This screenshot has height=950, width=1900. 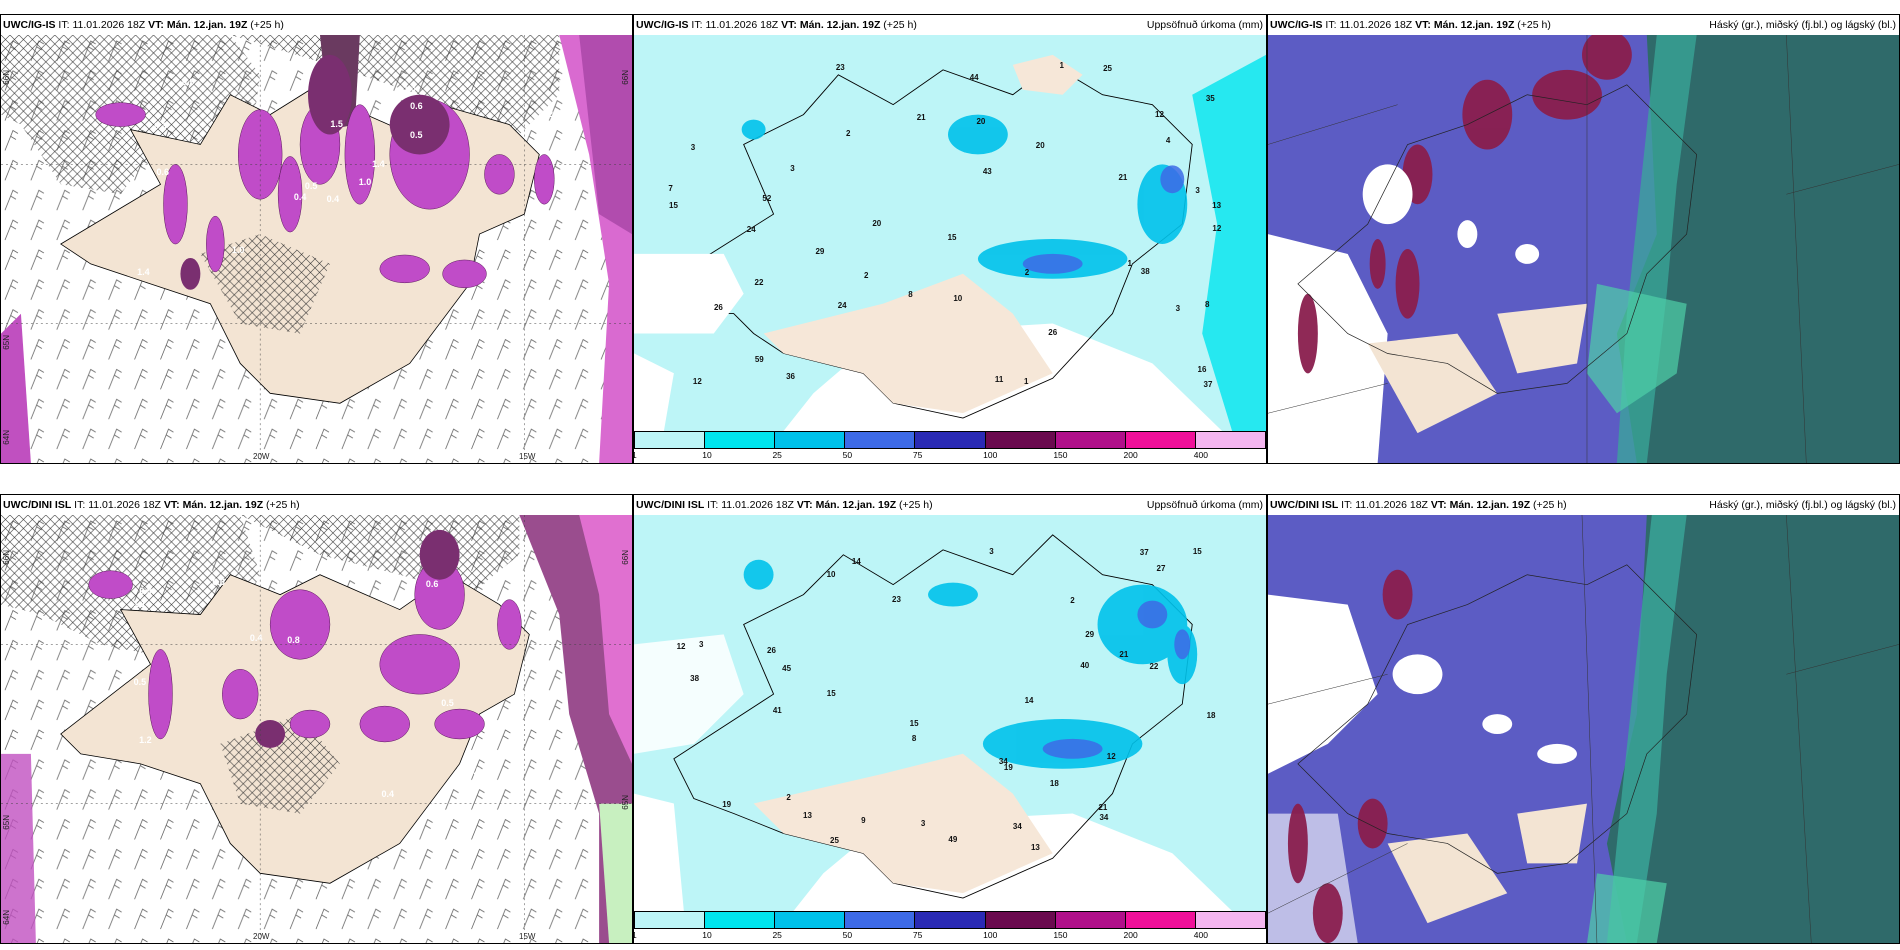 What do you see at coordinates (974, 77) in the screenshot?
I see `map-value-label: 44` at bounding box center [974, 77].